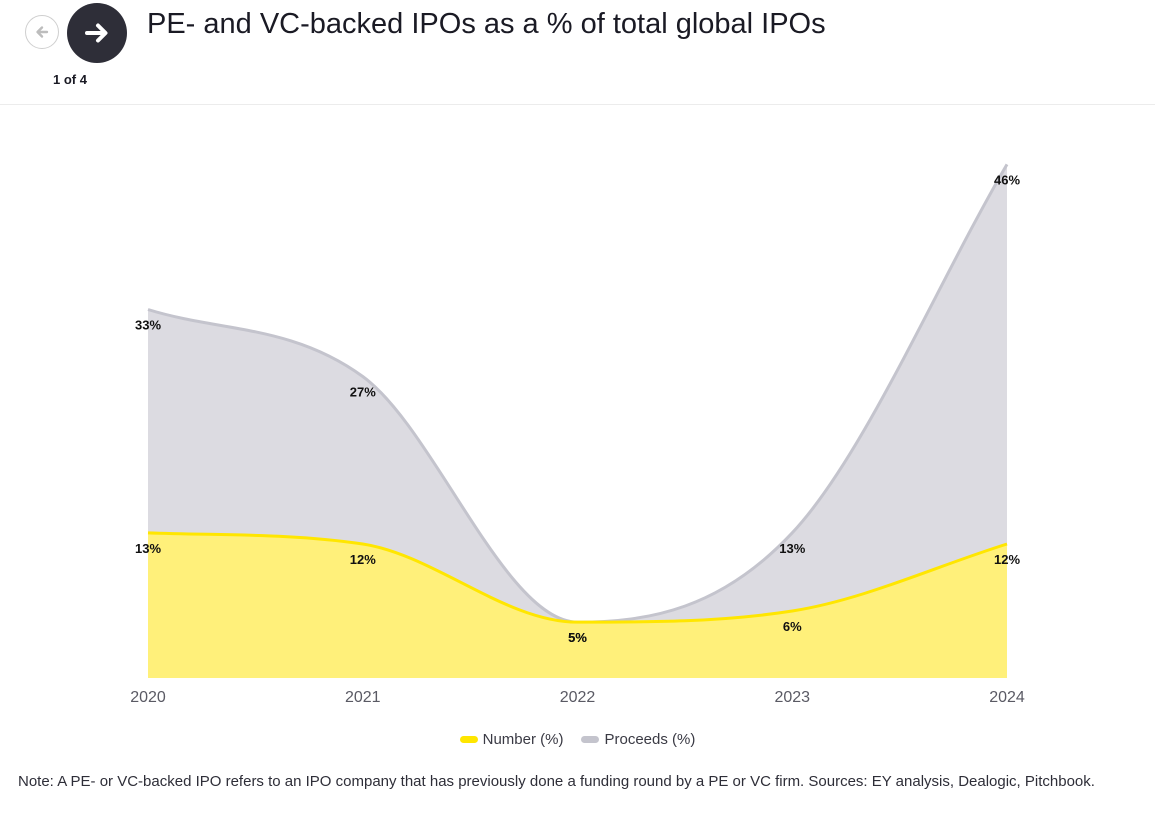  I want to click on data-label-proceeds: 46%, so click(1007, 179).